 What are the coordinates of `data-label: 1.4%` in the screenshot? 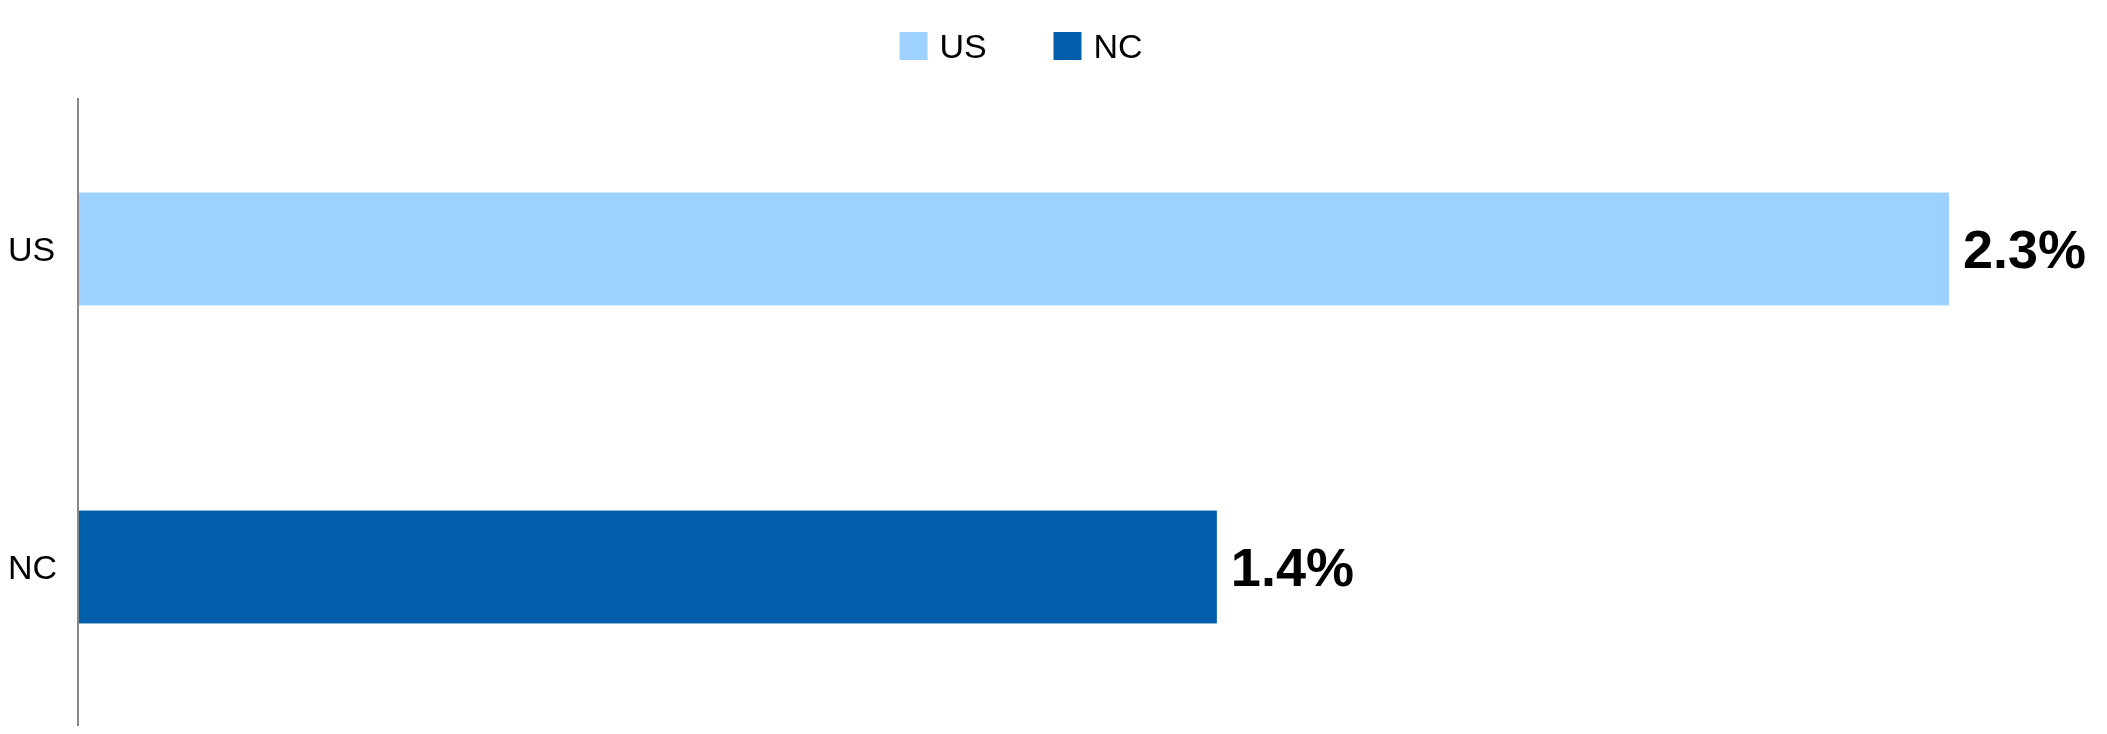 It's located at (1292, 567).